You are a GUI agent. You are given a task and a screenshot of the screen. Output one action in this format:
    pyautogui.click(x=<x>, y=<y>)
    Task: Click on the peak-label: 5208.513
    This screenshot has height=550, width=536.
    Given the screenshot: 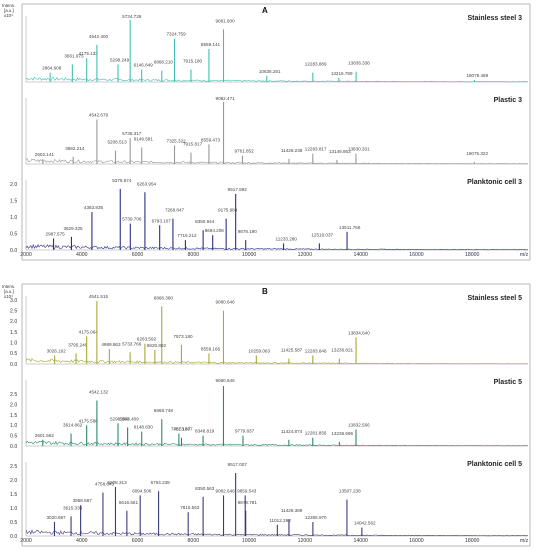 What is the action you would take?
    pyautogui.click(x=117, y=142)
    